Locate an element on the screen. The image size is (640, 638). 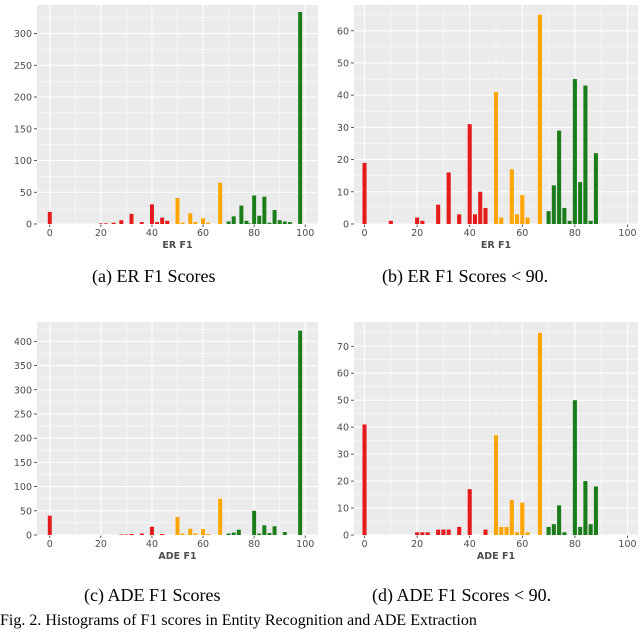
caption-c: (c) ADE F1 Scores is located at coordinates (152, 595).